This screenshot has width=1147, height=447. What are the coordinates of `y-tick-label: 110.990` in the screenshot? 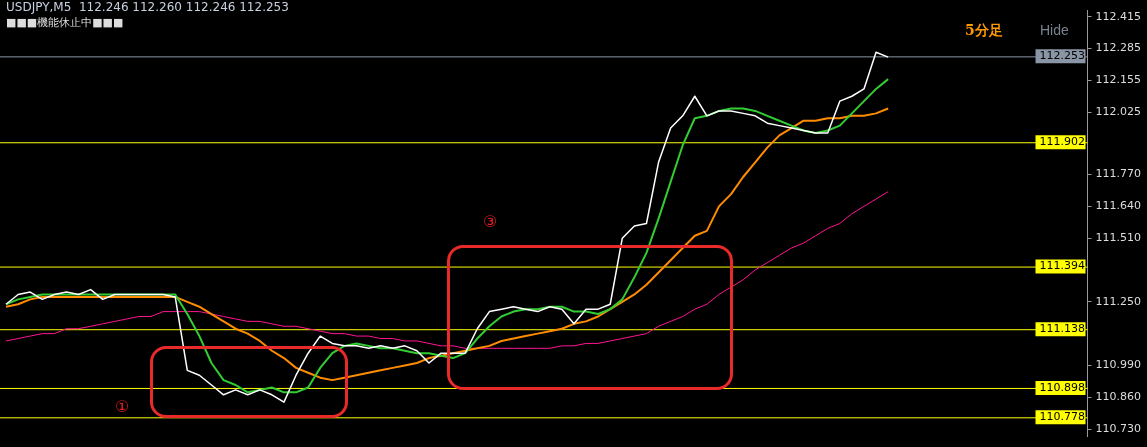 It's located at (1118, 365).